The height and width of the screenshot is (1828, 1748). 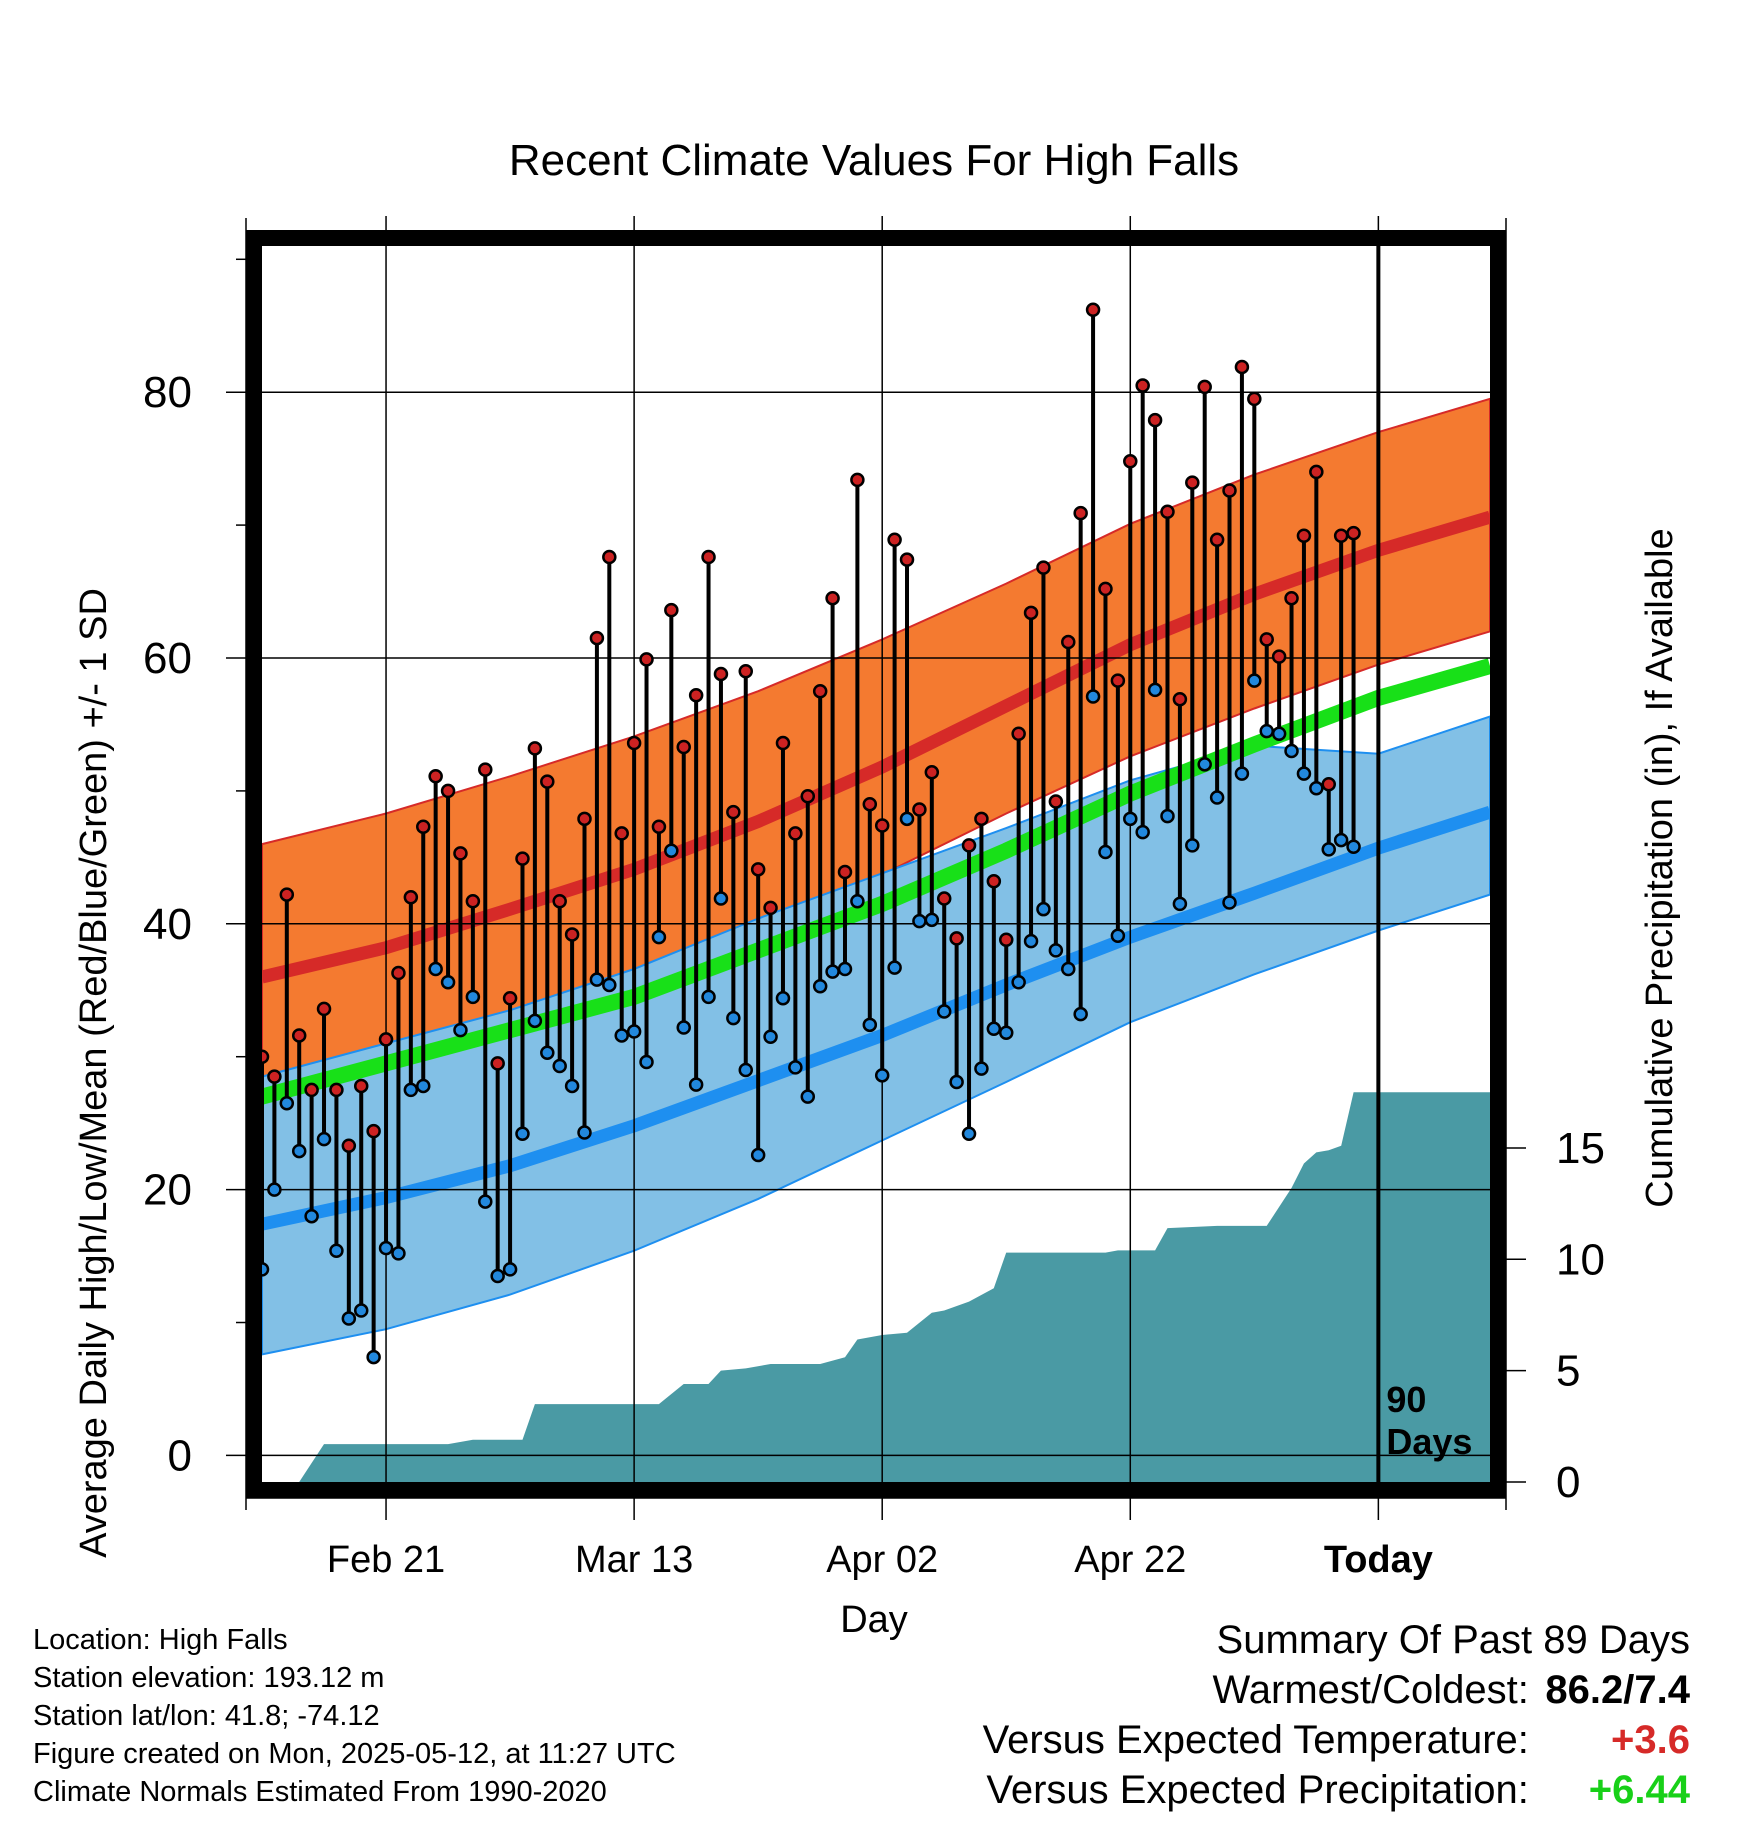 What do you see at coordinates (1429, 1441) in the screenshot?
I see `today-days-label: Days` at bounding box center [1429, 1441].